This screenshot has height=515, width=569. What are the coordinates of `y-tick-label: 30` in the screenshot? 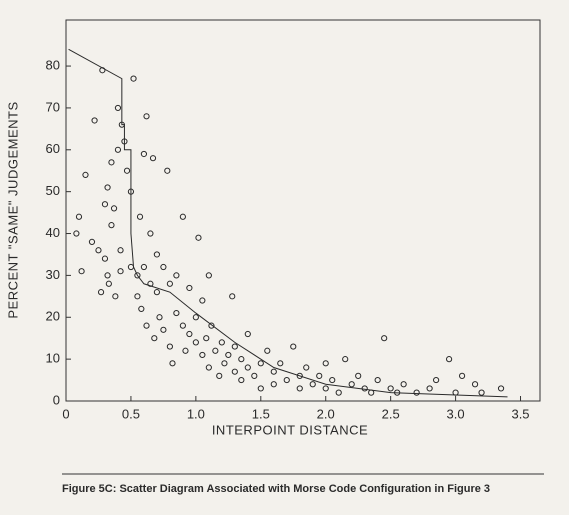 It's located at (53, 274).